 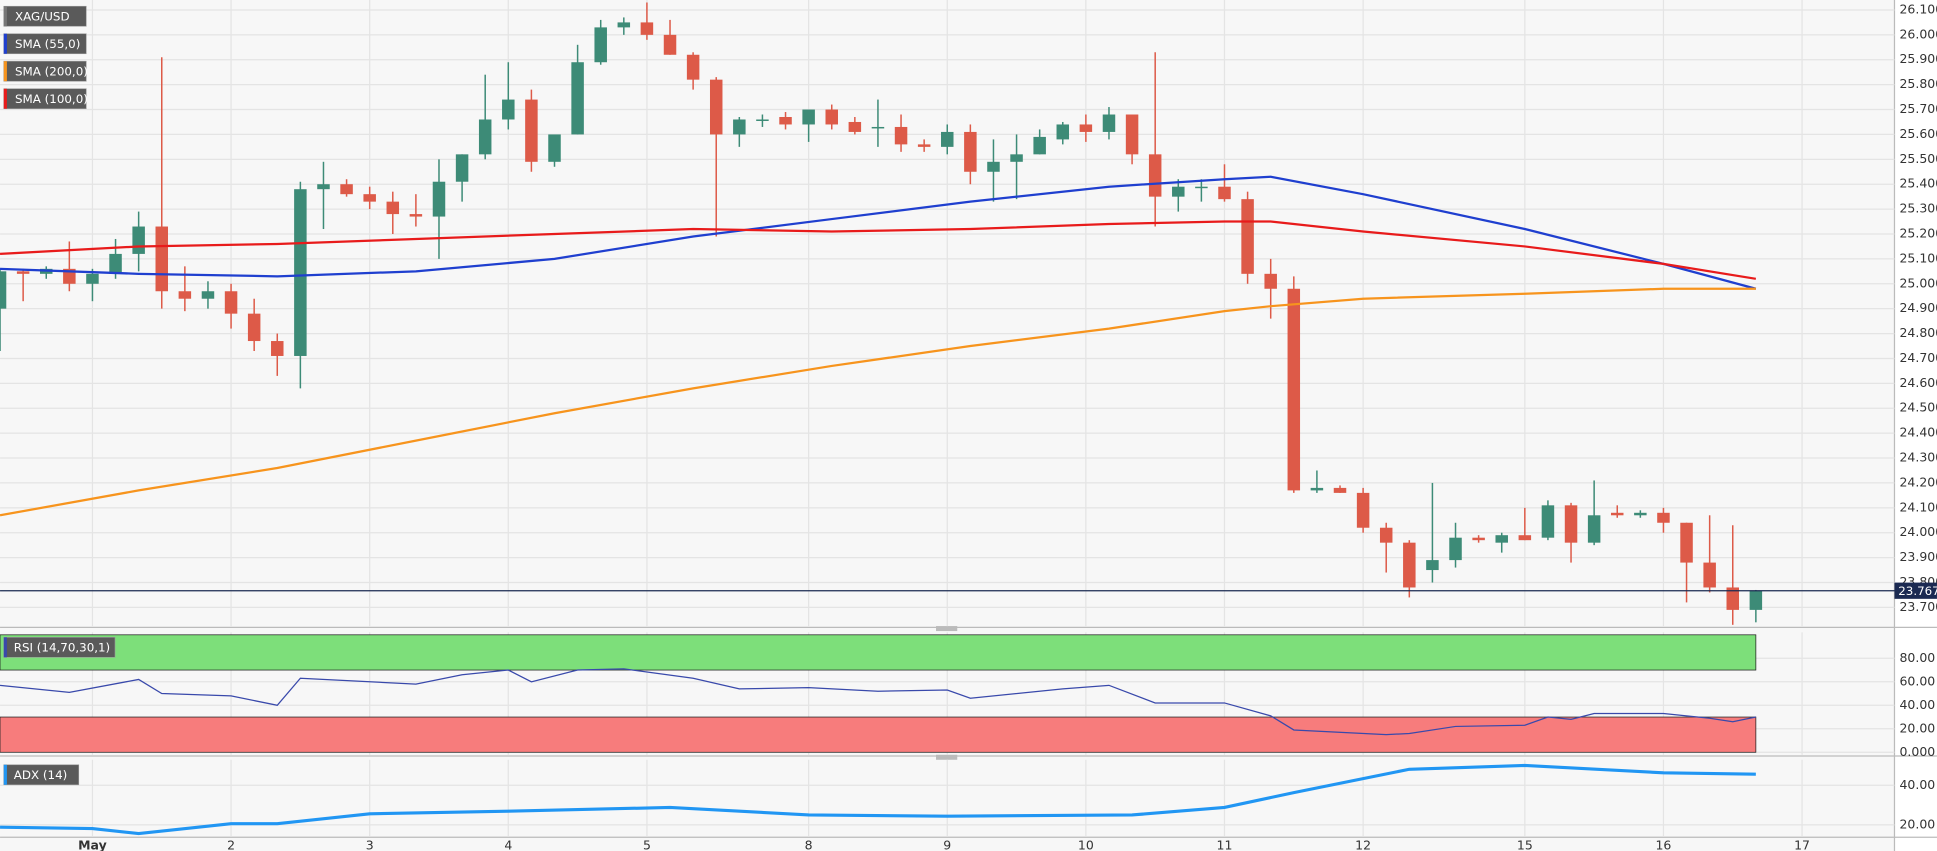 I want to click on y-tick-label: 24.400, so click(x=1918, y=432).